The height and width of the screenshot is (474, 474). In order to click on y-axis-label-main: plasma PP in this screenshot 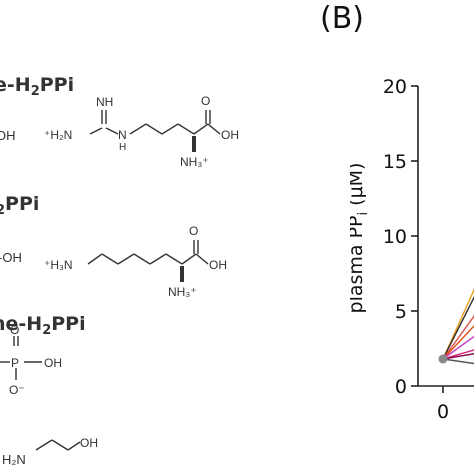, I will do `click(358, 264)`.